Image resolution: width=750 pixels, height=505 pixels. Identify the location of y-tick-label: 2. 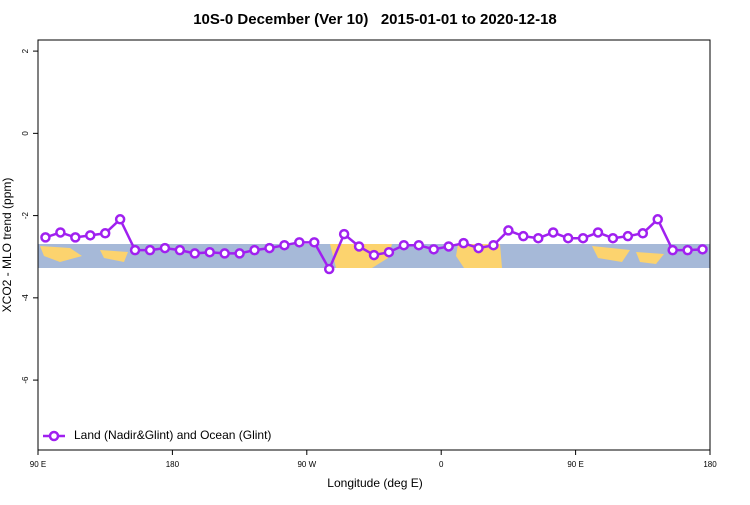
(25, 50).